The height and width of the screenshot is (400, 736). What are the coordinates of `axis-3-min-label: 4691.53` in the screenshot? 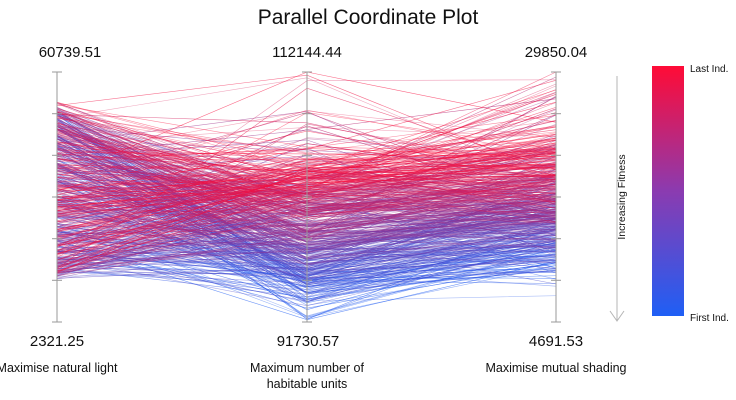 It's located at (556, 341).